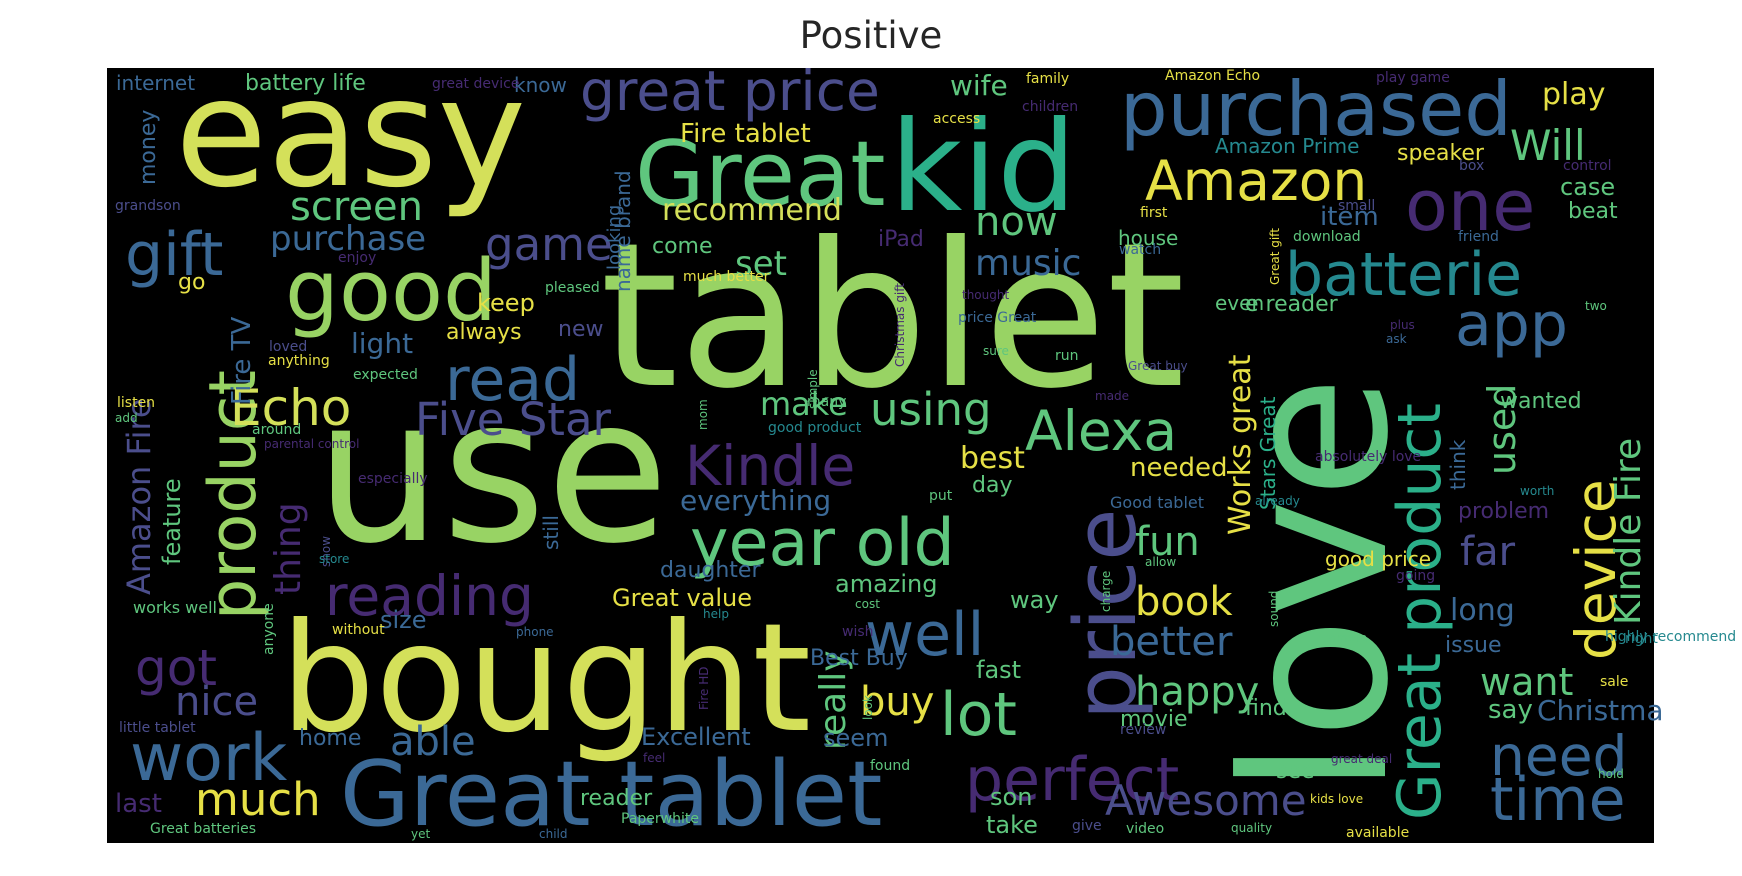 The image size is (1742, 876). I want to click on word-say: say, so click(1510, 710).